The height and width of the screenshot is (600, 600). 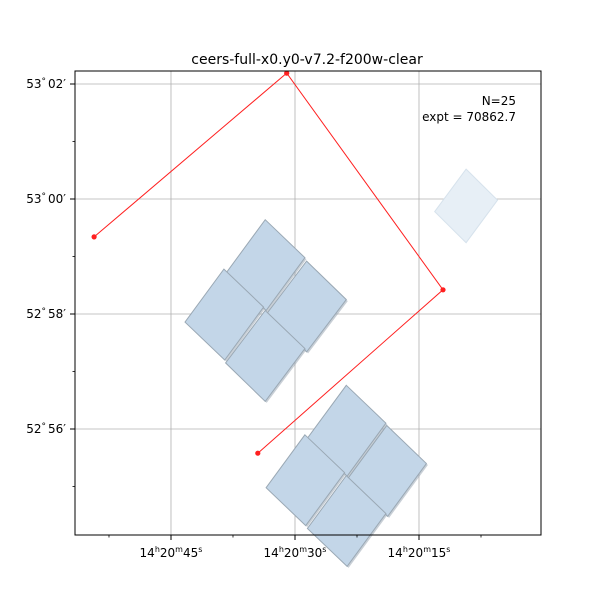 I want to click on y-tick-label: 52° 56′, so click(x=46, y=429).